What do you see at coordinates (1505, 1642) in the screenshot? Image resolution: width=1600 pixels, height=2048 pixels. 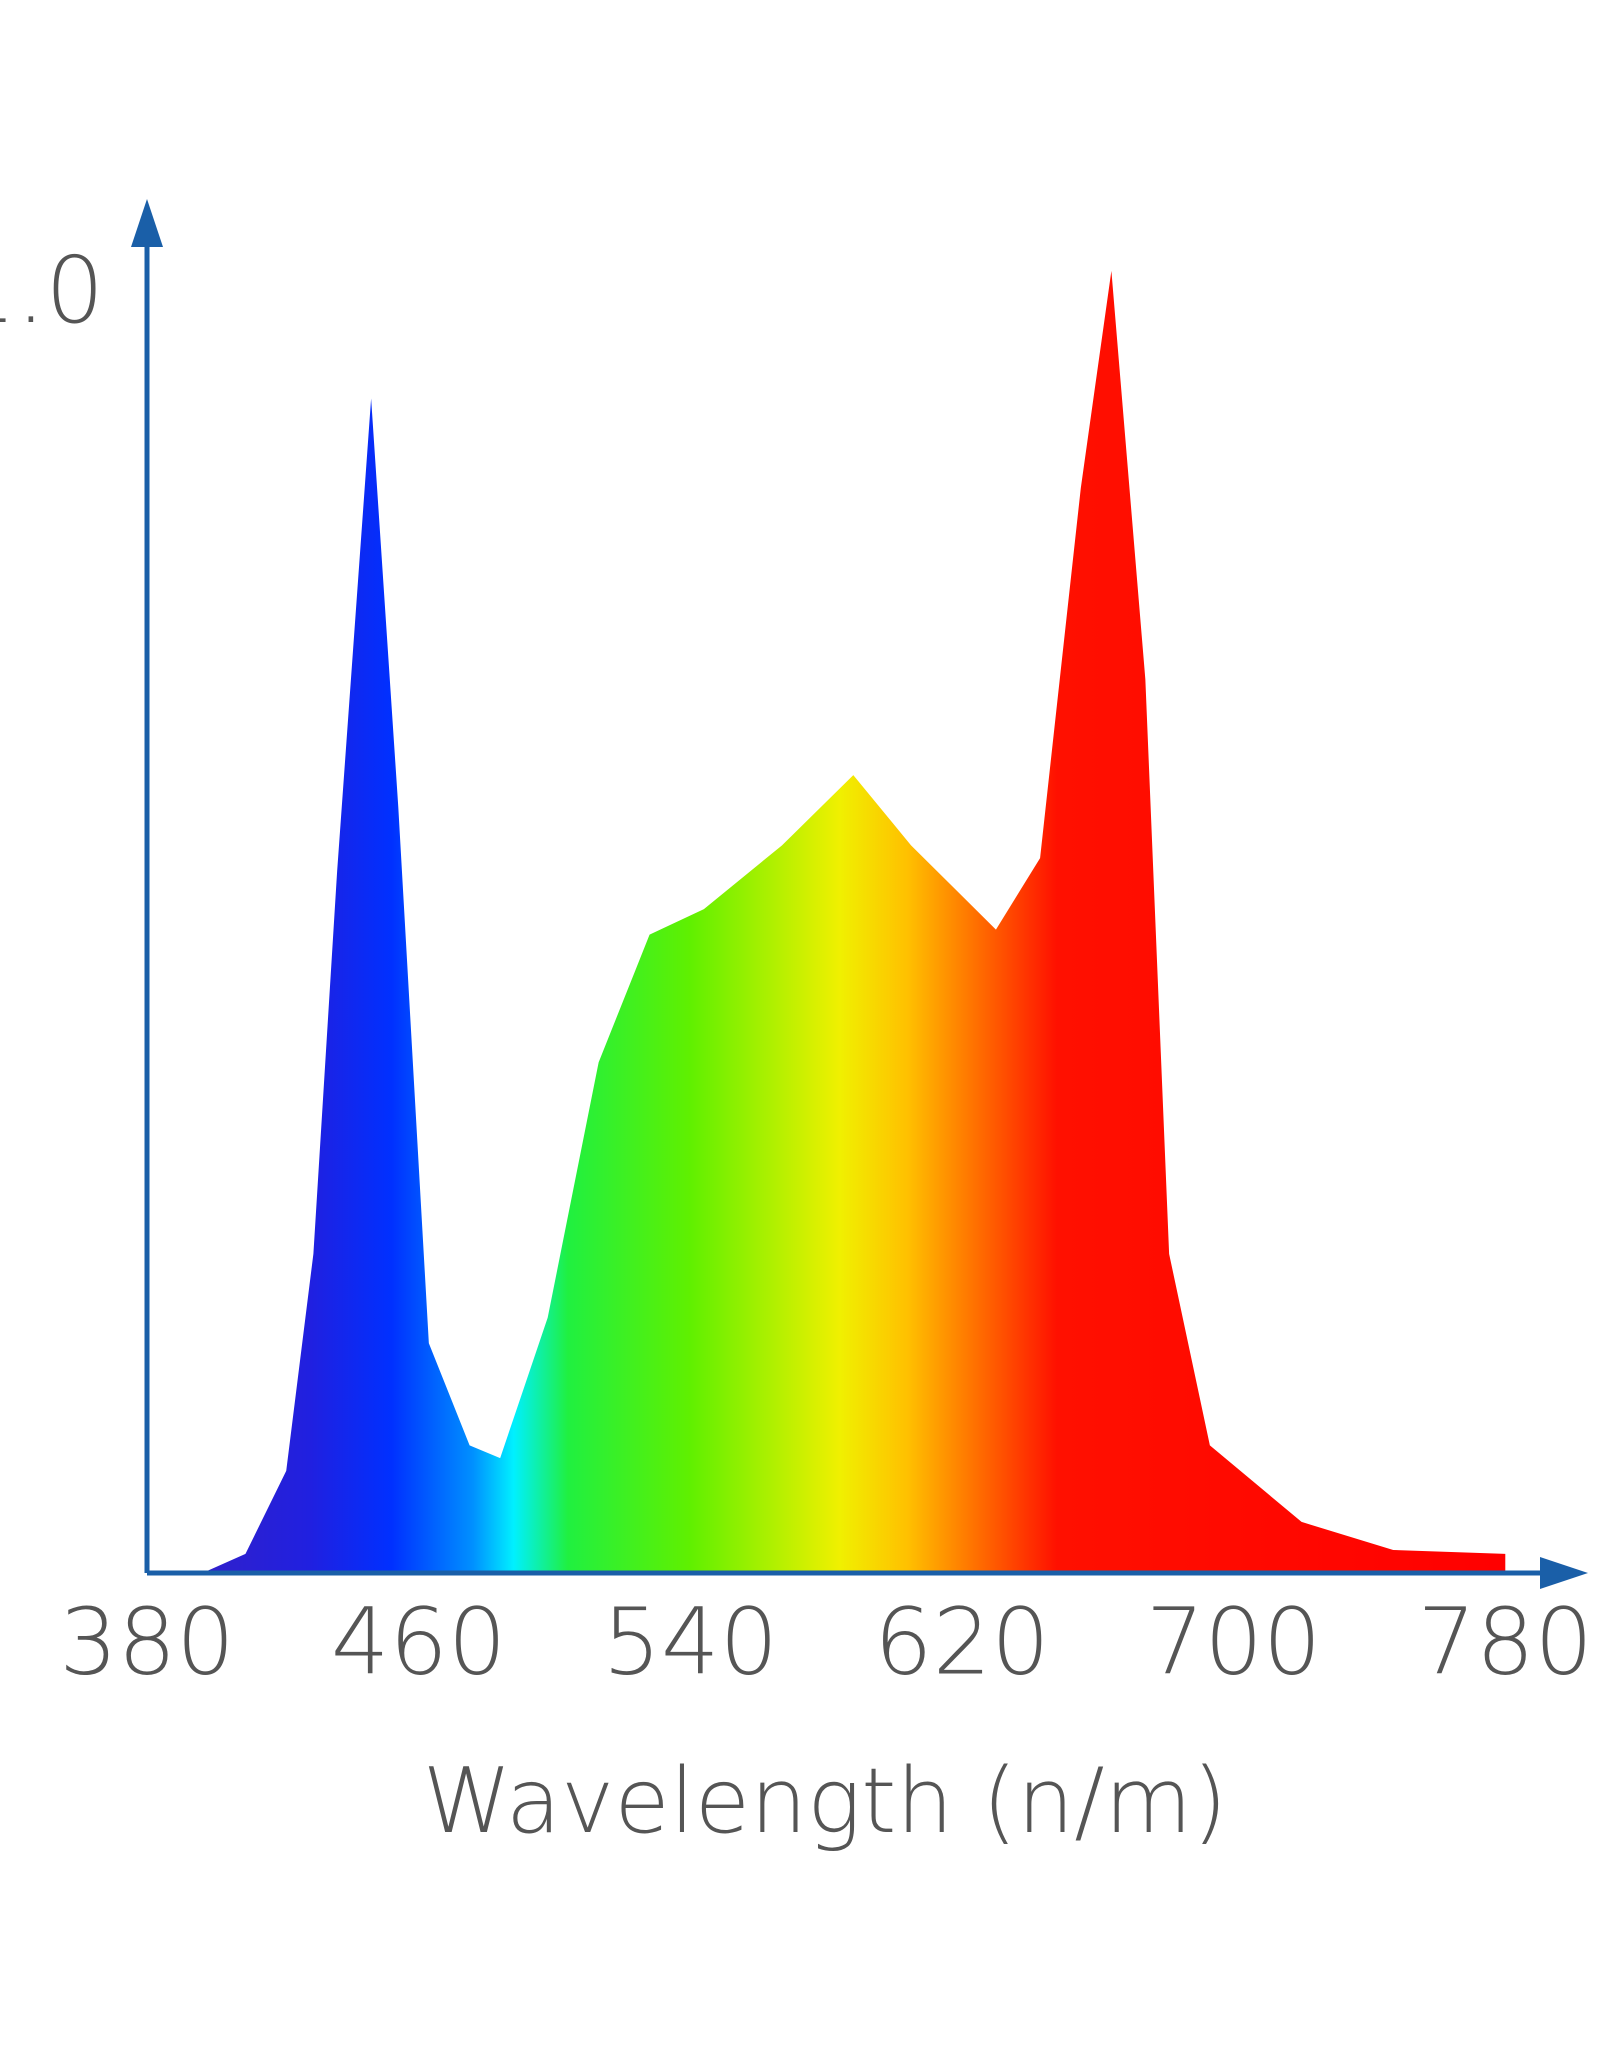 I see `x-tick-label: 780` at bounding box center [1505, 1642].